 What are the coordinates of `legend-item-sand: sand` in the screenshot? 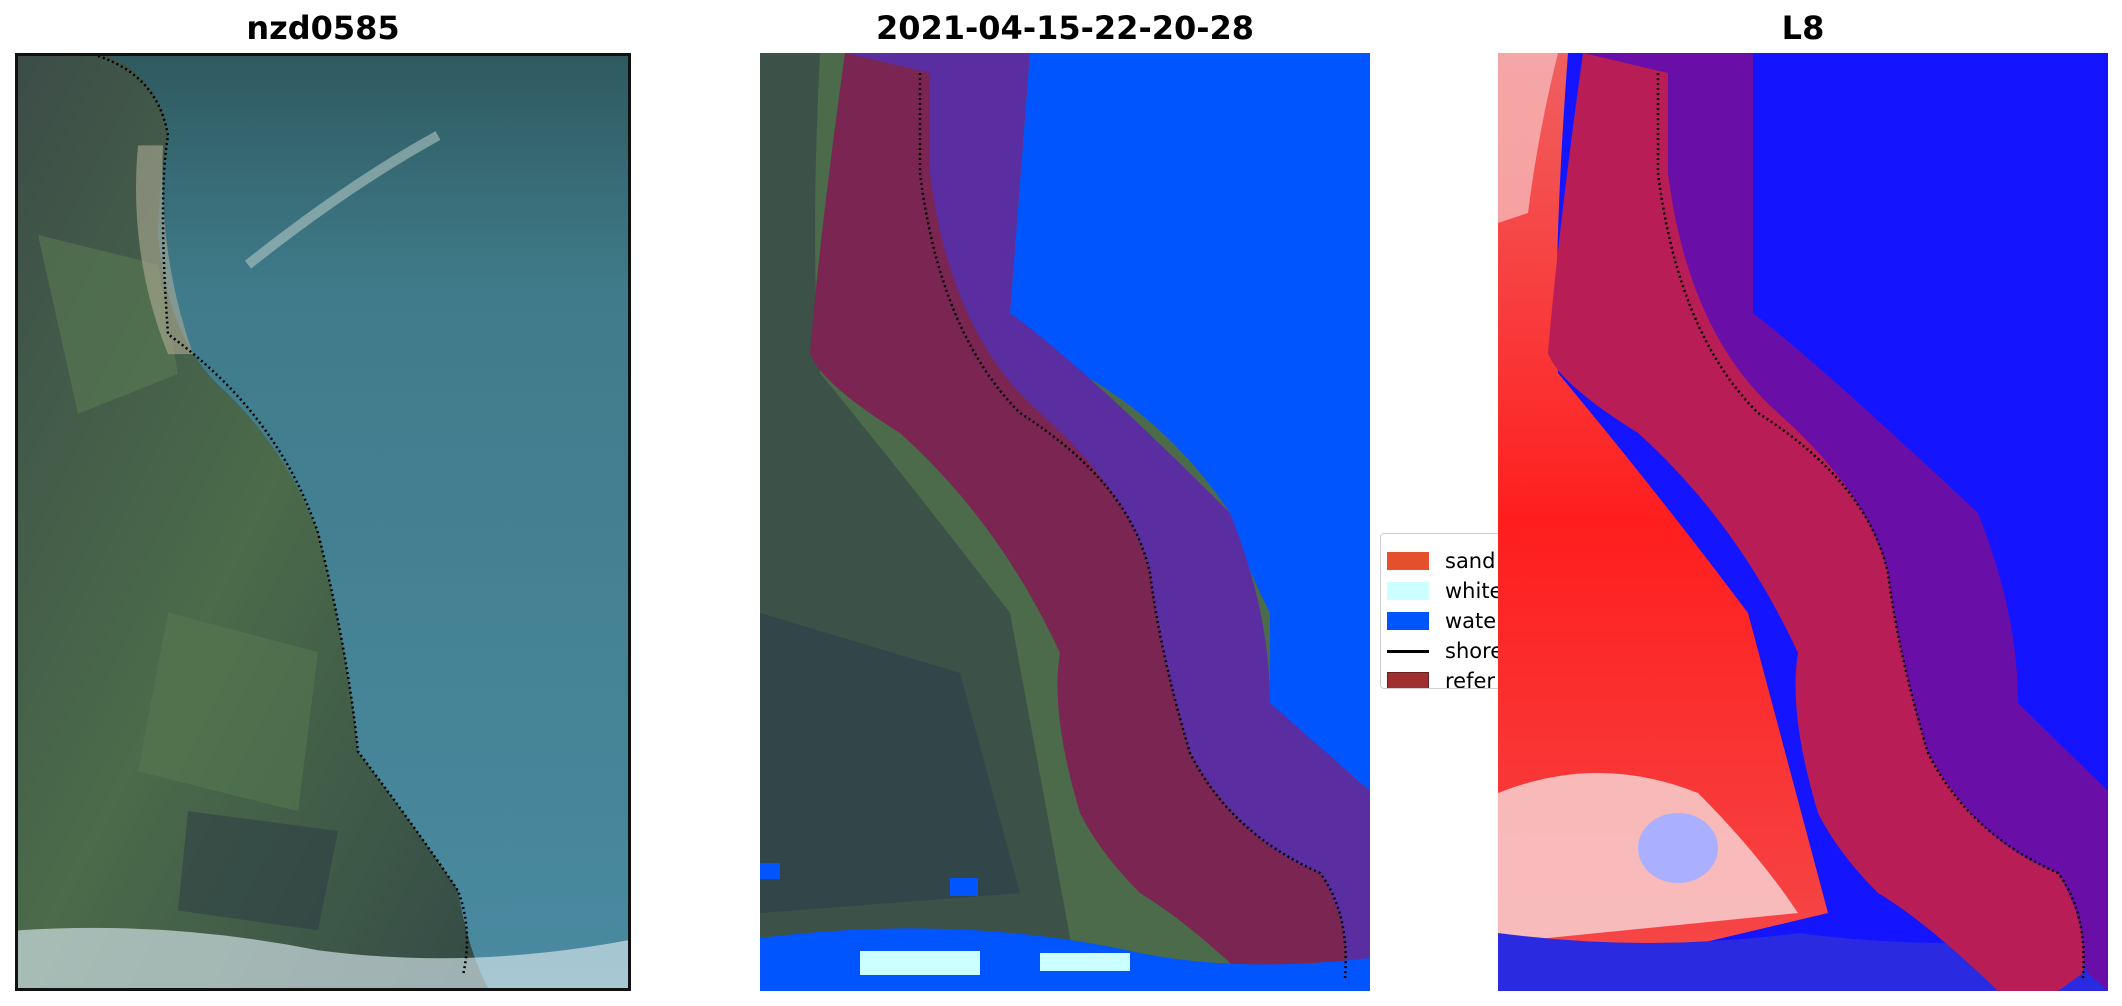 It's located at (1441, 561).